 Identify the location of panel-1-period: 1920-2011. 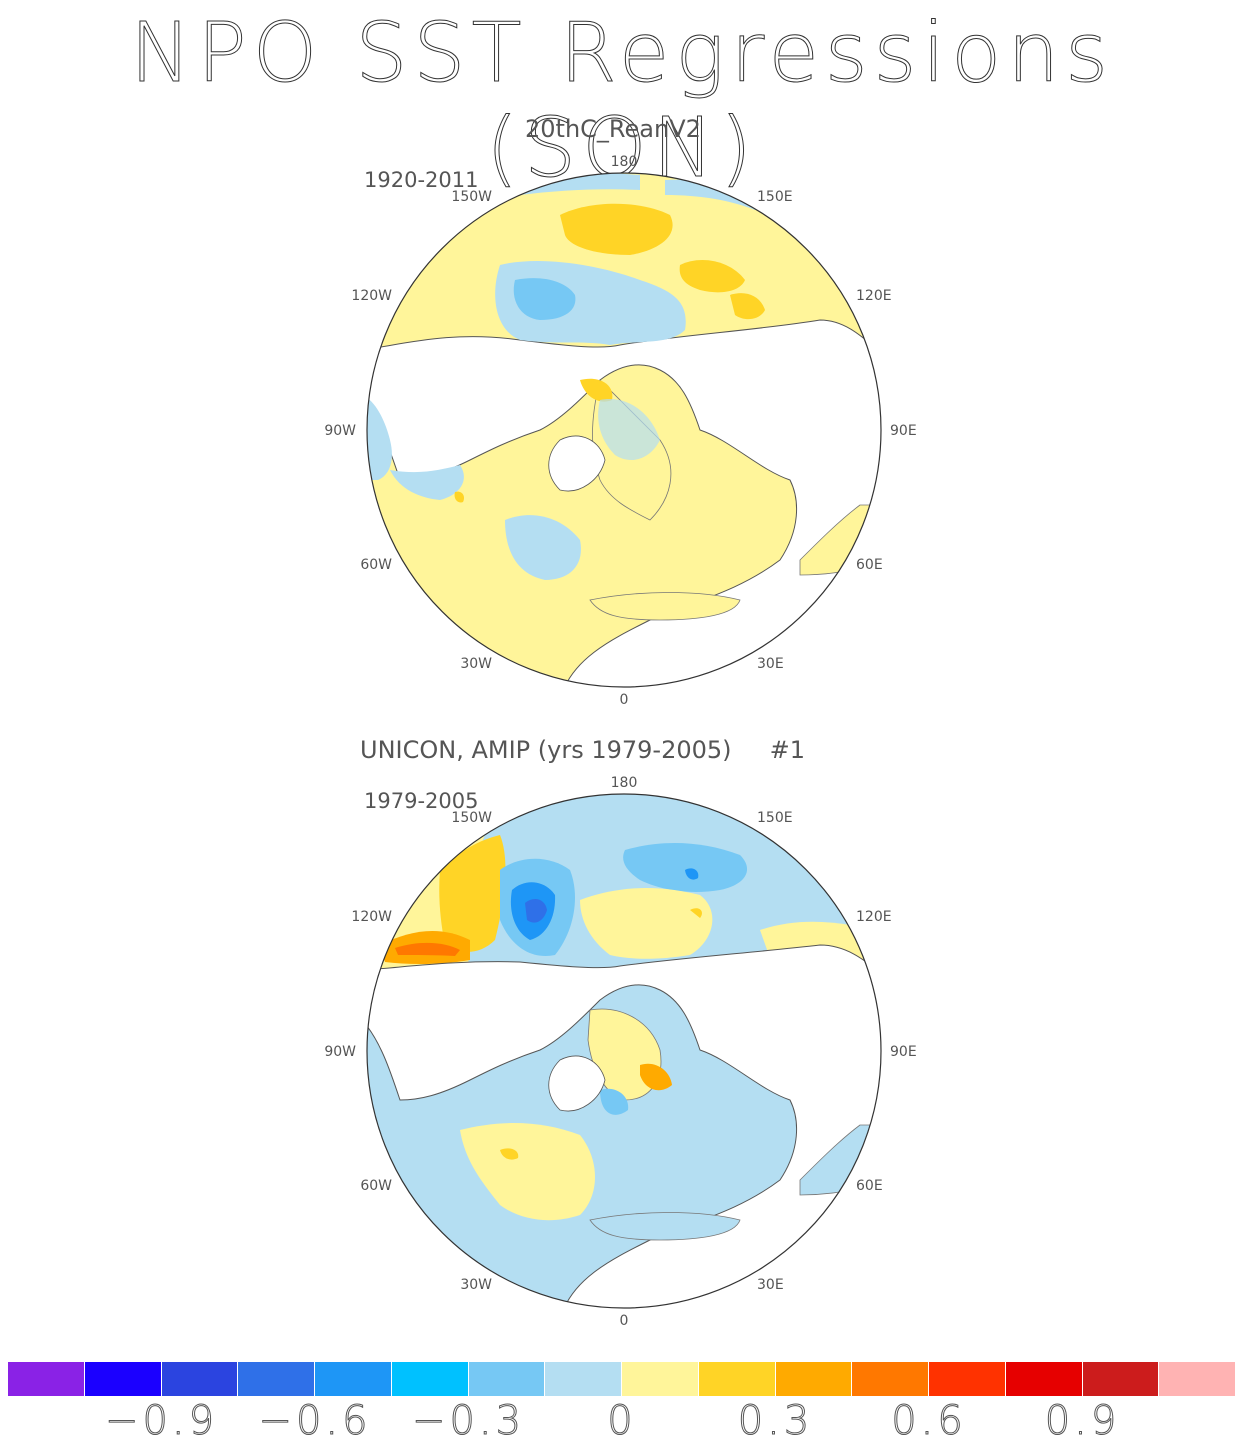
(421, 180).